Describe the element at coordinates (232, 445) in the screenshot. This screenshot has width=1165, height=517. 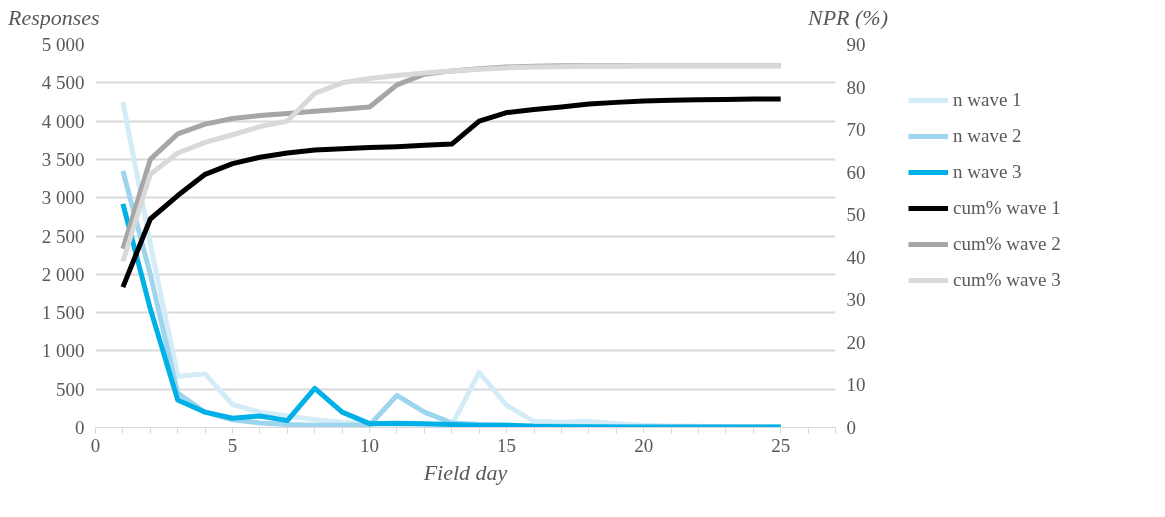
I see `x-tick-label: 5` at that location.